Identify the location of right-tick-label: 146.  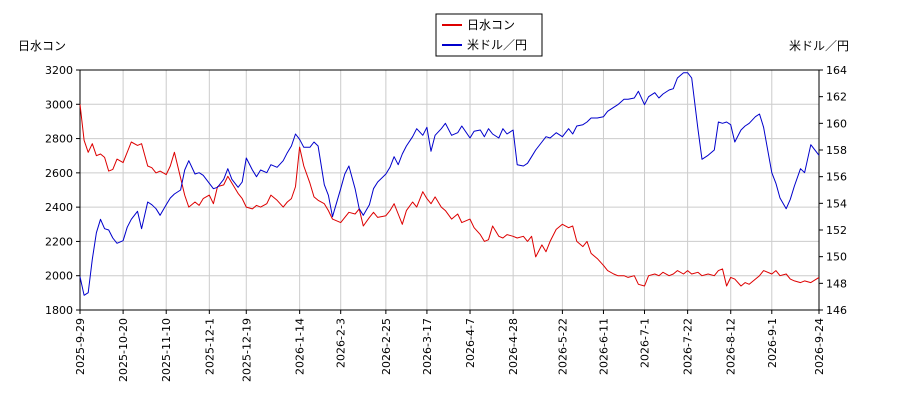
(836, 310).